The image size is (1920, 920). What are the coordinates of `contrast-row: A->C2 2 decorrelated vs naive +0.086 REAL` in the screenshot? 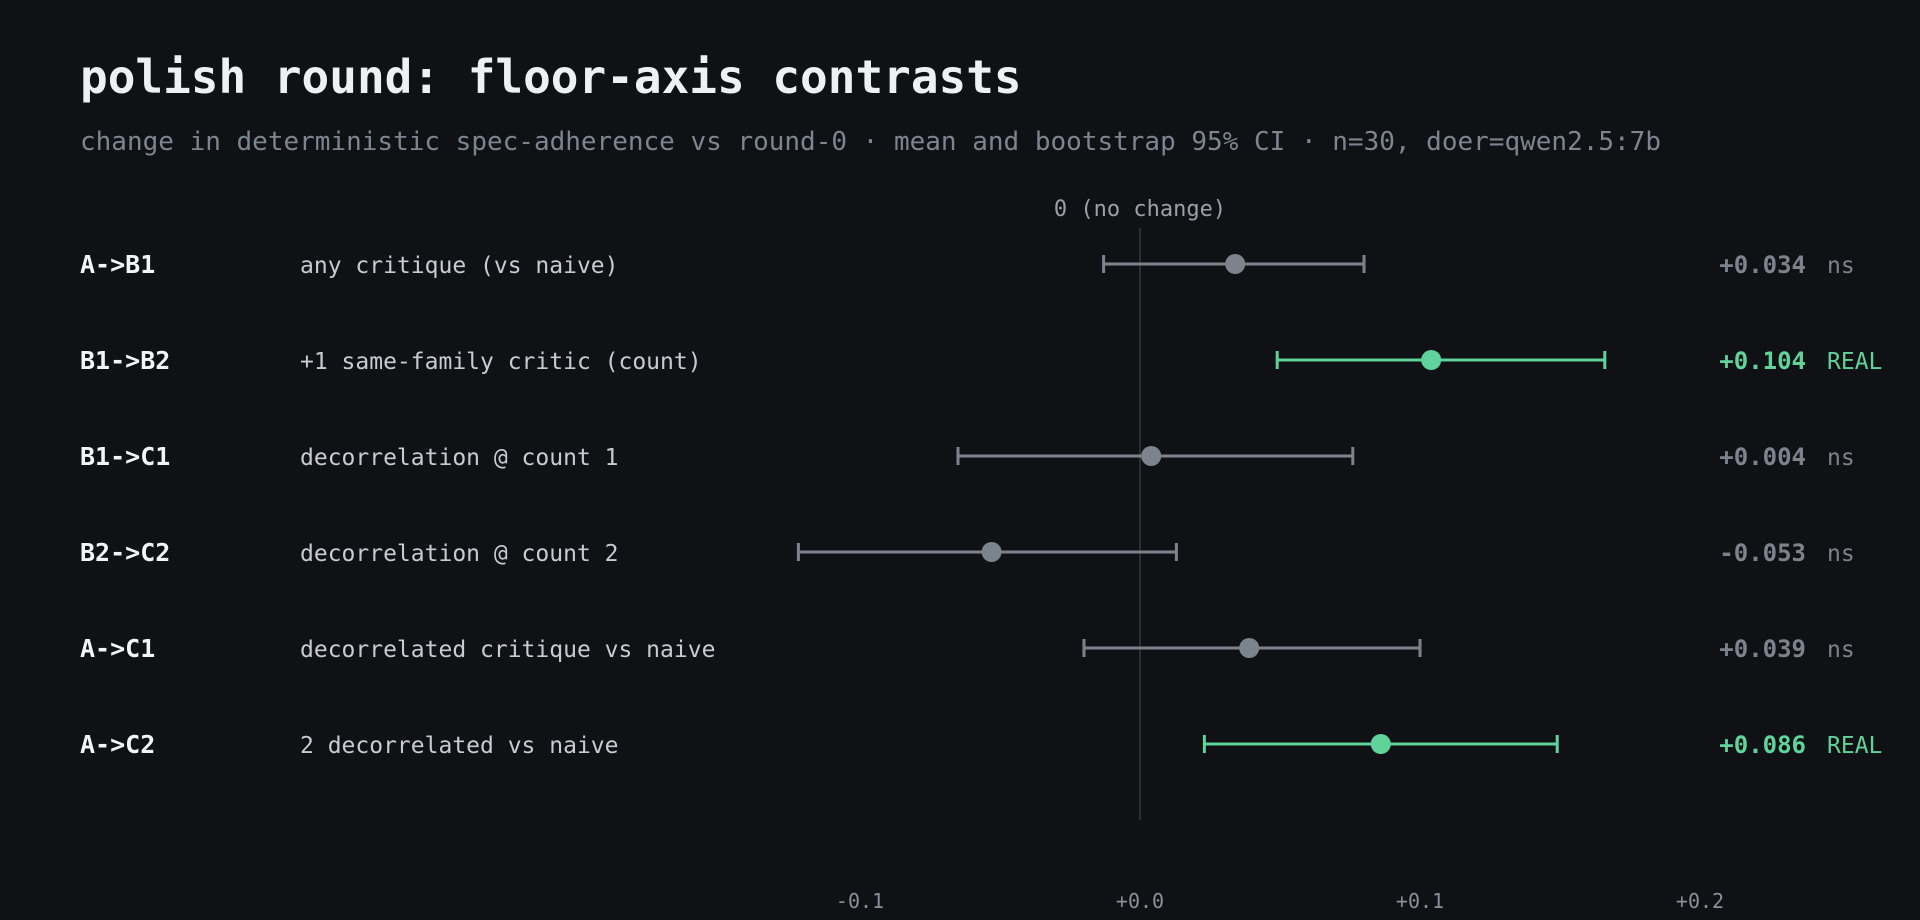 It's located at (981, 744).